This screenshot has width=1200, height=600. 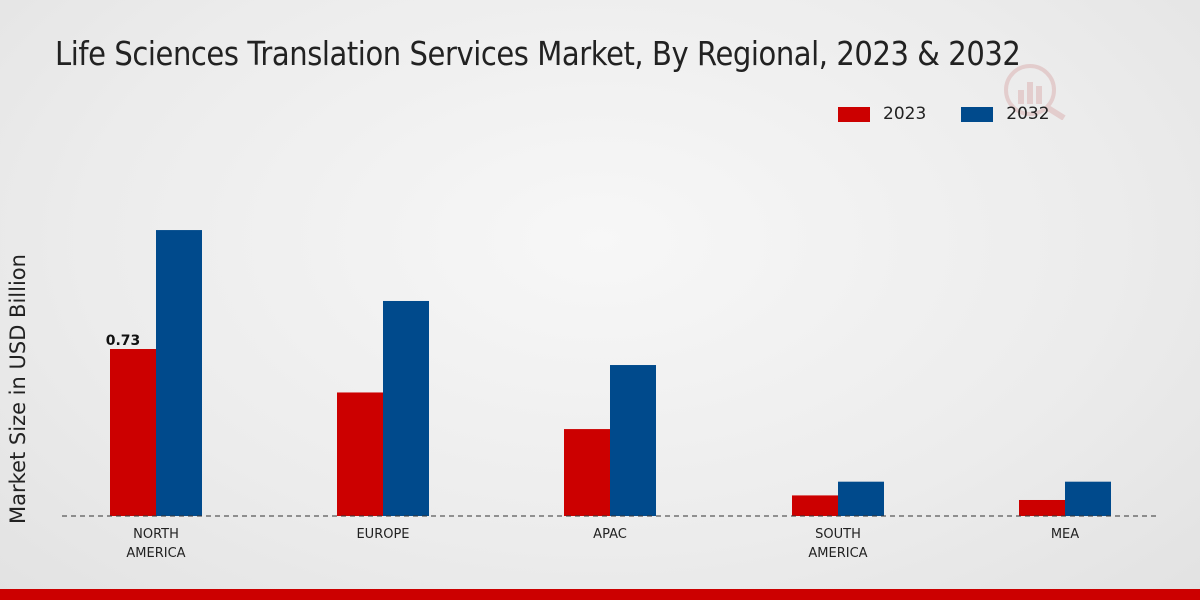 What do you see at coordinates (155, 544) in the screenshot?
I see `x-tick-label-north-america: NORTH AMERICA` at bounding box center [155, 544].